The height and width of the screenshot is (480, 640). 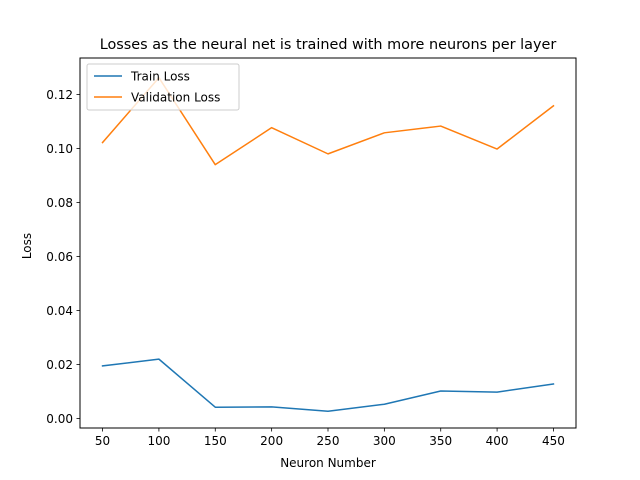 What do you see at coordinates (328, 463) in the screenshot?
I see `x-axis-label: Neuron Number` at bounding box center [328, 463].